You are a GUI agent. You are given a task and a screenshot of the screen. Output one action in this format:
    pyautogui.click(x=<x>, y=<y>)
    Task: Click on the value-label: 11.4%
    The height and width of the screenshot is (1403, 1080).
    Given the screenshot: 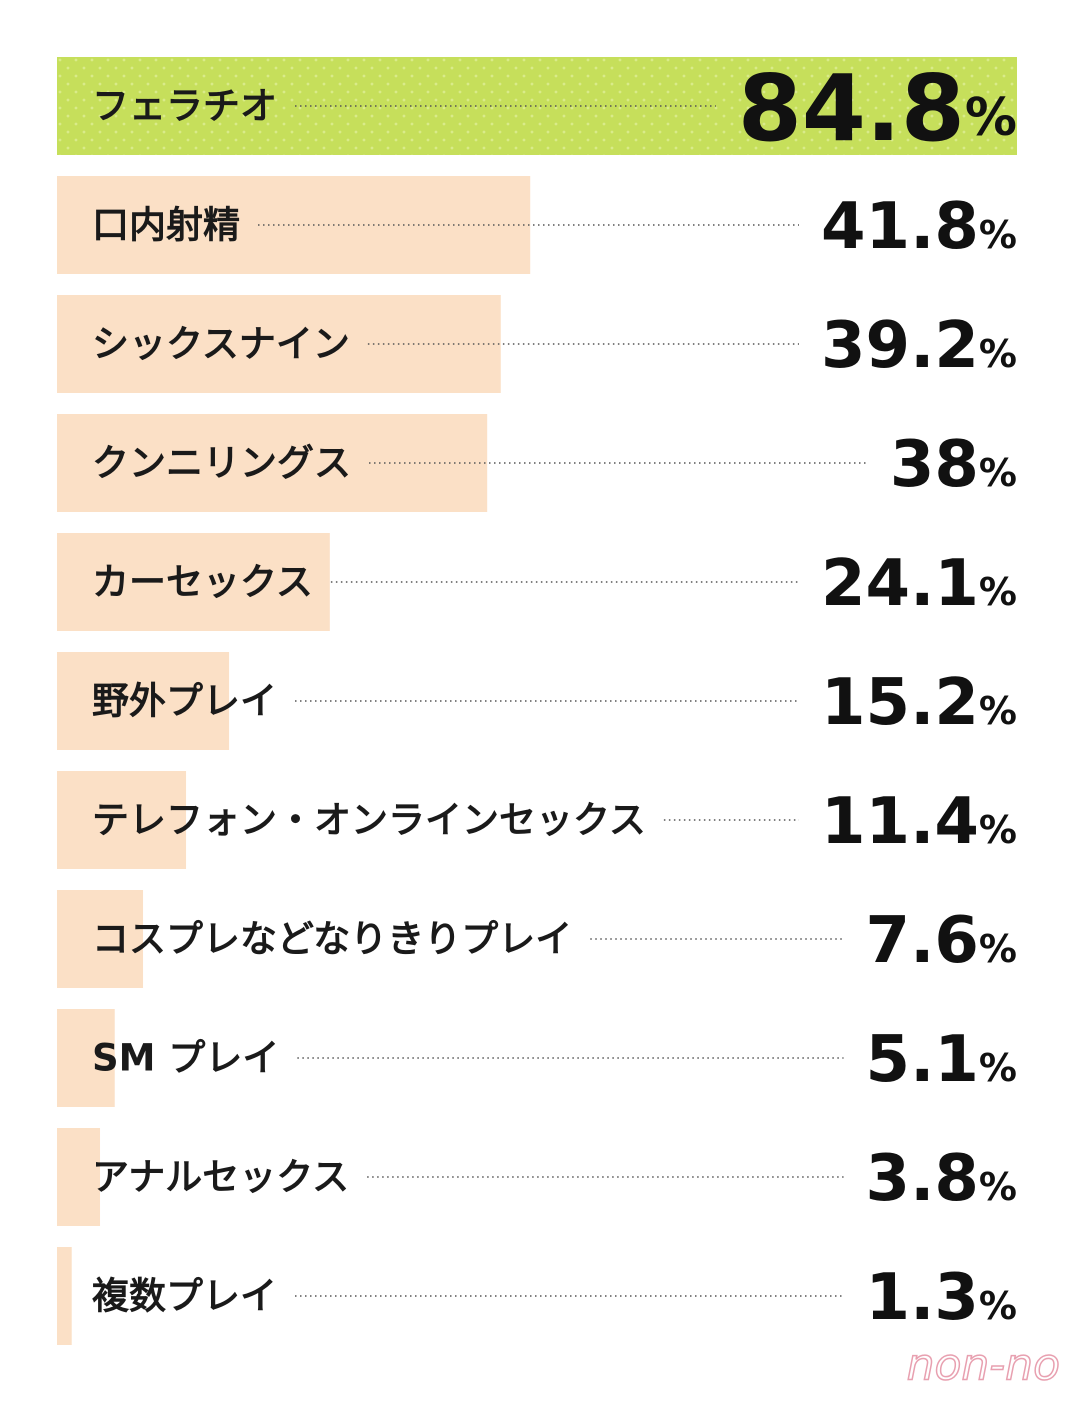 What is the action you would take?
    pyautogui.click(x=919, y=822)
    